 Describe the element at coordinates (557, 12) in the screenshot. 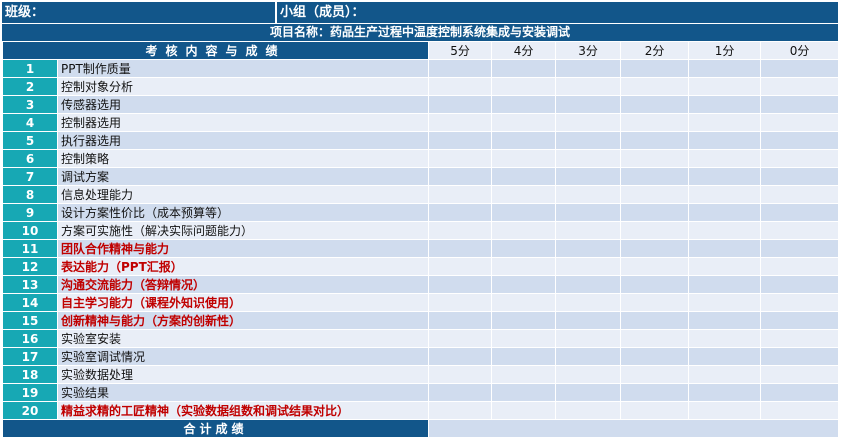

I see `group-field: 小组（成员）：` at that location.